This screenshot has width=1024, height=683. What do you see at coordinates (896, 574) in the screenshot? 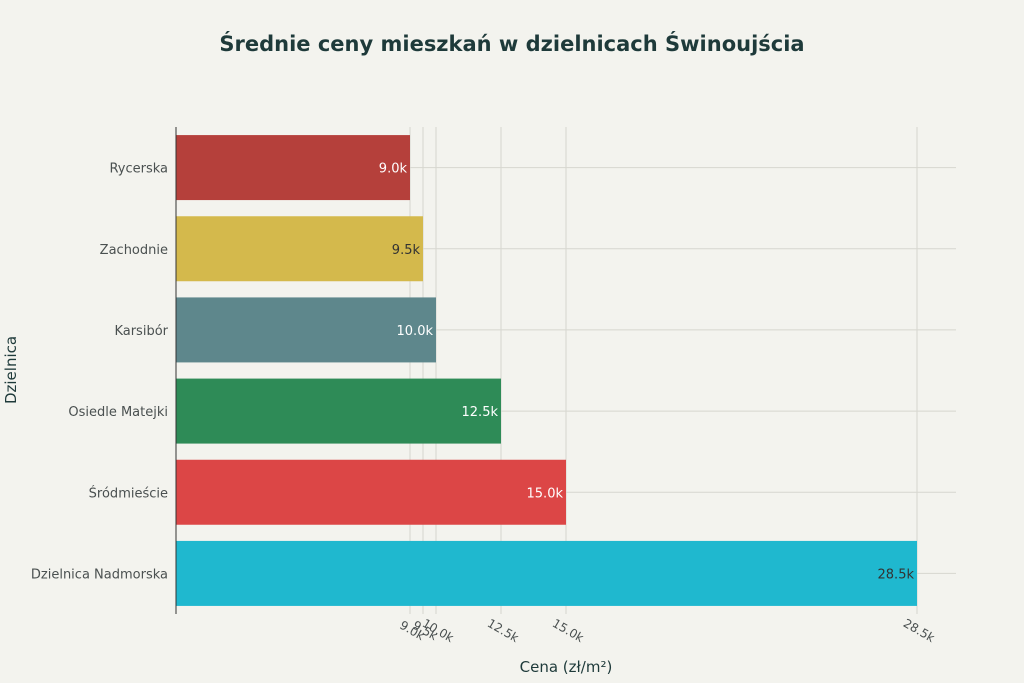
I see `bar-value-label: 28.5k` at bounding box center [896, 574].